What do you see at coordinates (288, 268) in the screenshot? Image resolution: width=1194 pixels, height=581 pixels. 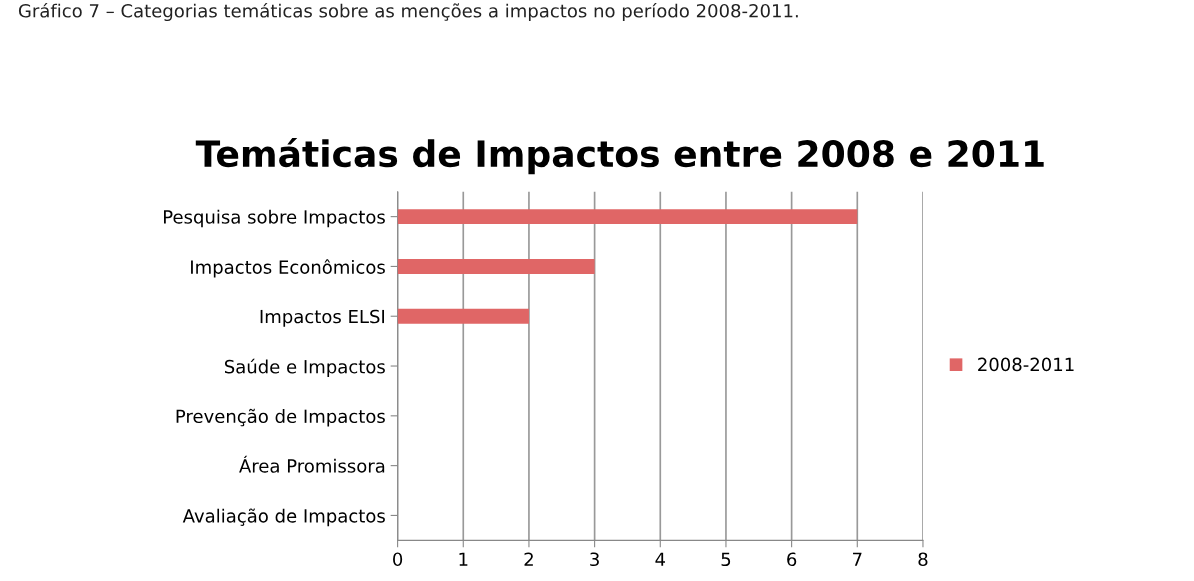 I see `y-tick-label: Impactos Econômicos` at bounding box center [288, 268].